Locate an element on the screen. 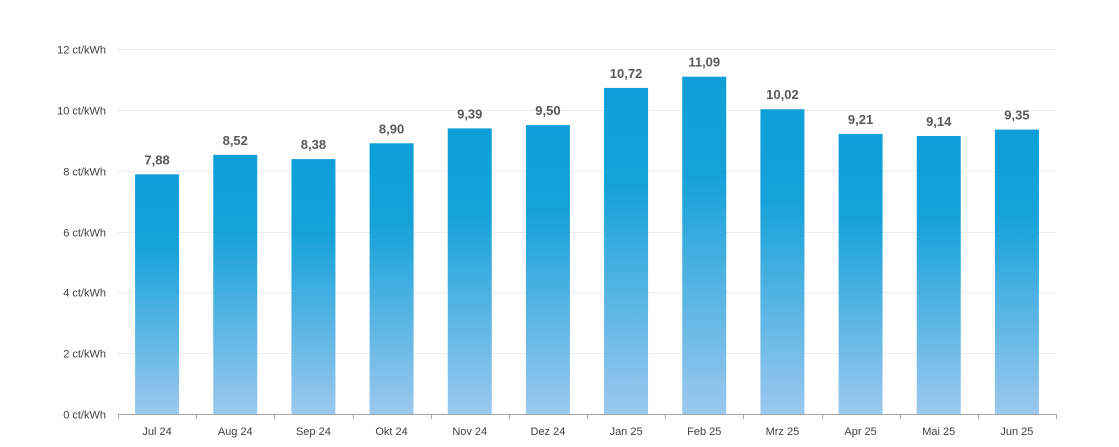 This screenshot has height=447, width=1119. y-tick-label: 8 ct/kWh is located at coordinates (84, 173).